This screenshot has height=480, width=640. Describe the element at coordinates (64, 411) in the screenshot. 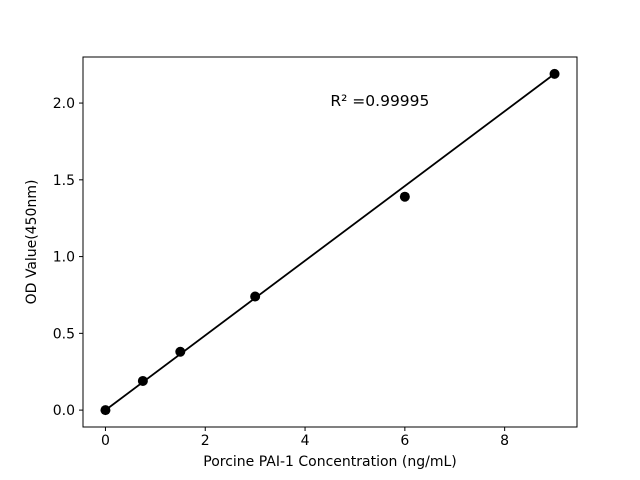

I see `y-tick-label: 0.0` at that location.